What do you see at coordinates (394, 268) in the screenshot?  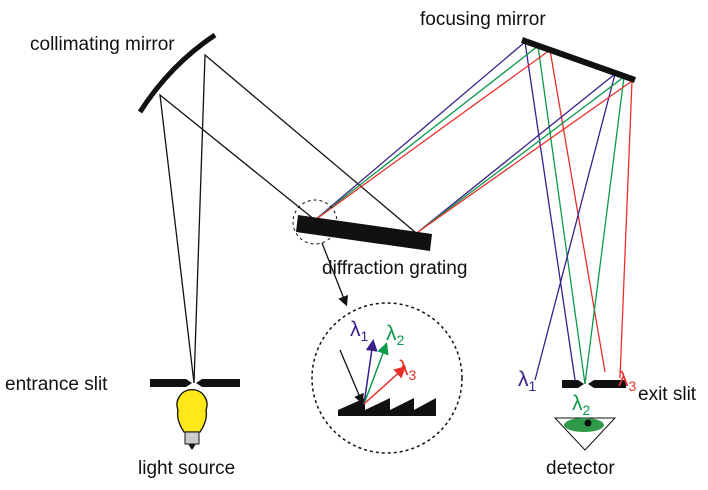 I see `label: diffraction grating` at bounding box center [394, 268].